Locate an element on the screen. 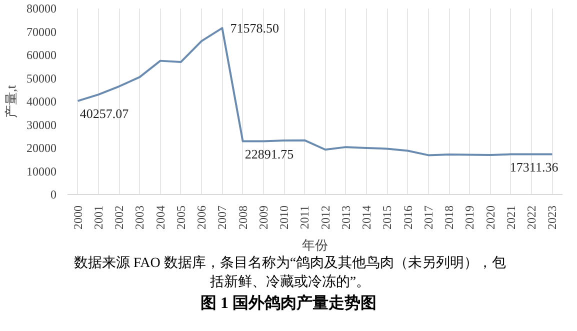  x-tick-label: 2022 is located at coordinates (531, 218).